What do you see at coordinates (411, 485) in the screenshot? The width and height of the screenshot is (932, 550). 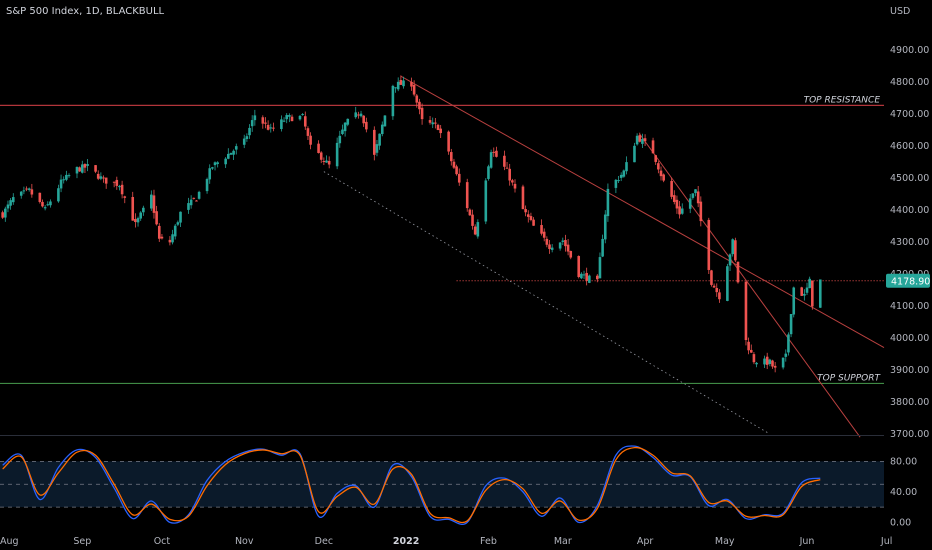 I see `stoch-d-line` at bounding box center [411, 485].